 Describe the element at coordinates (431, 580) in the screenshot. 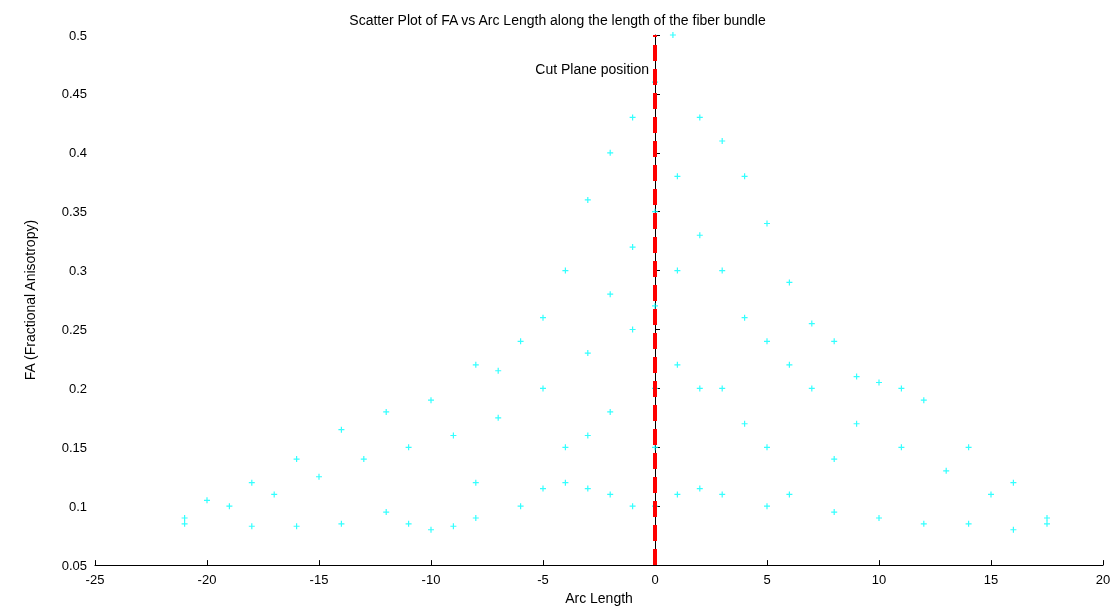

I see `x-tick-label: -10` at that location.